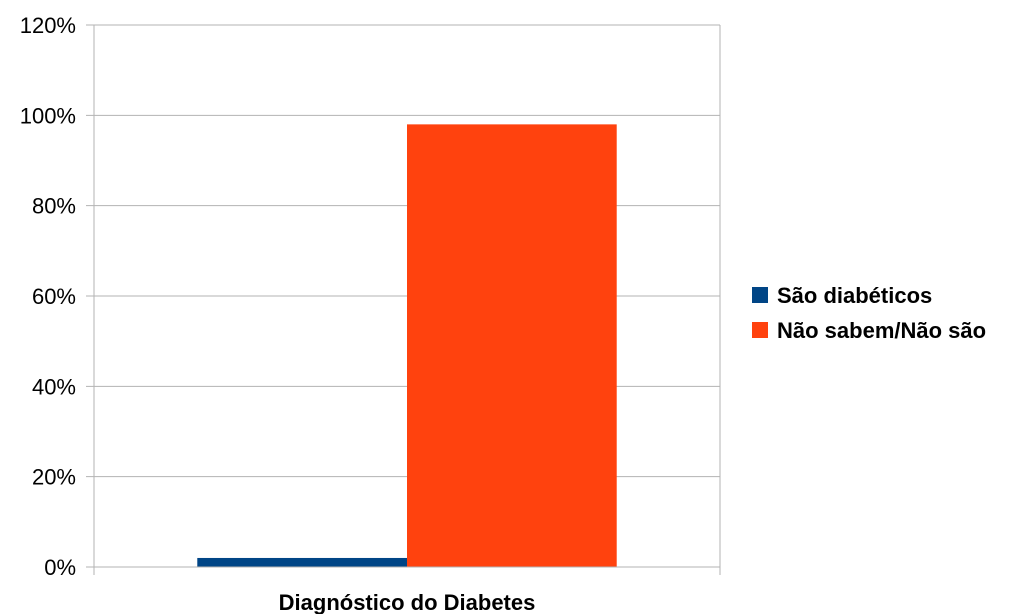 The height and width of the screenshot is (614, 1029). What do you see at coordinates (512, 345) in the screenshot?
I see `bar-nao-sabem-nao-sao` at bounding box center [512, 345].